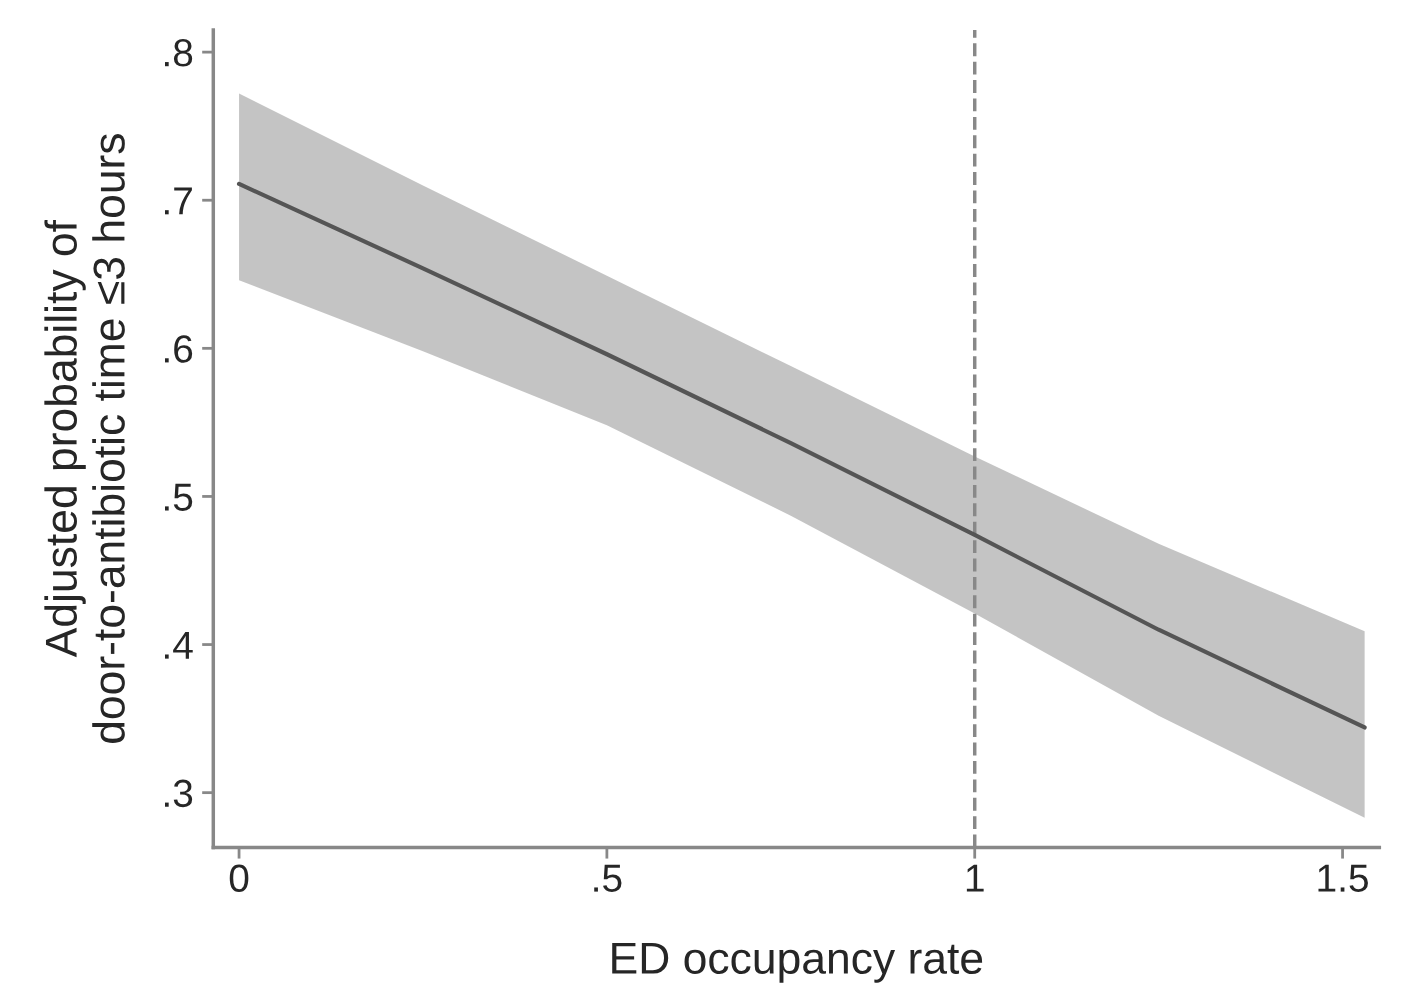 The height and width of the screenshot is (997, 1422). I want to click on x-axis-title: ED occupancy rate, so click(797, 962).